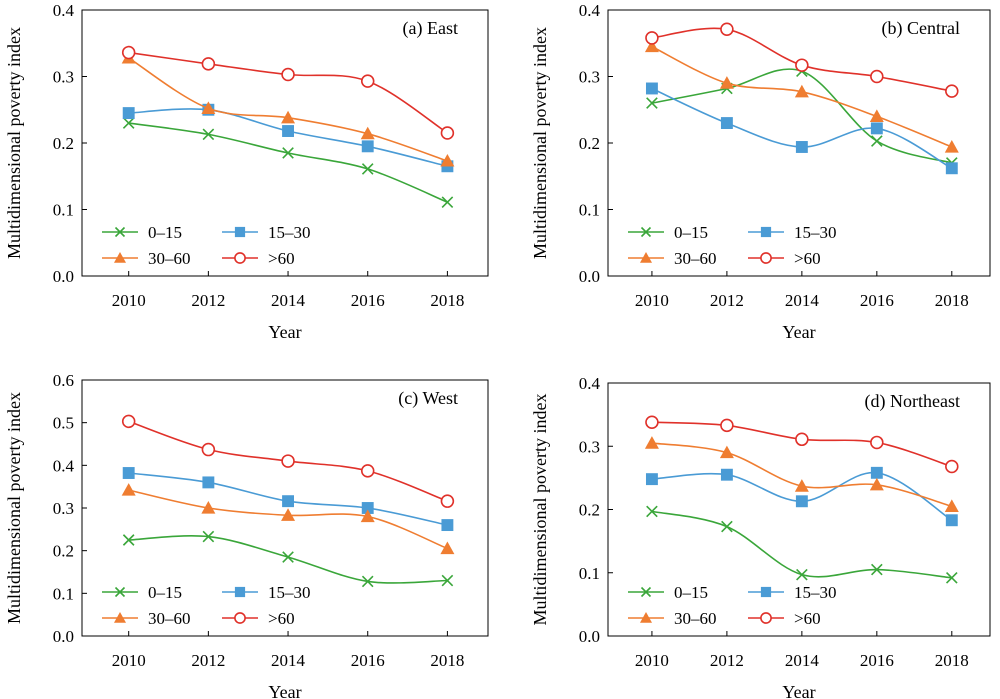 The height and width of the screenshot is (699, 1000). Describe the element at coordinates (430, 28) in the screenshot. I see `panel-label: (a) East` at that location.